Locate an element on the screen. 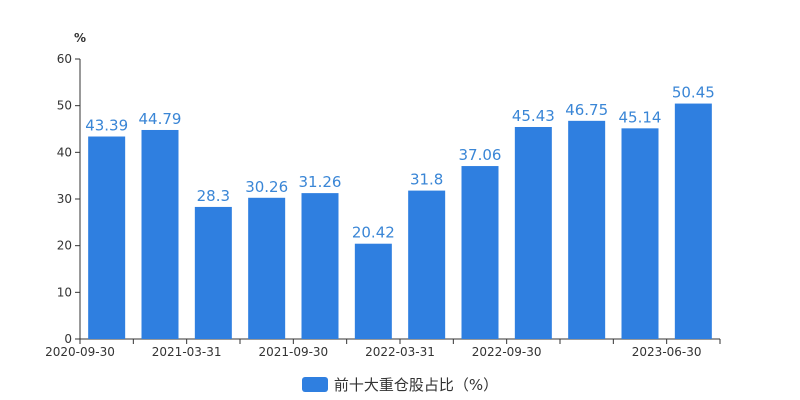  bar-value-label: 44.79 is located at coordinates (160, 119).